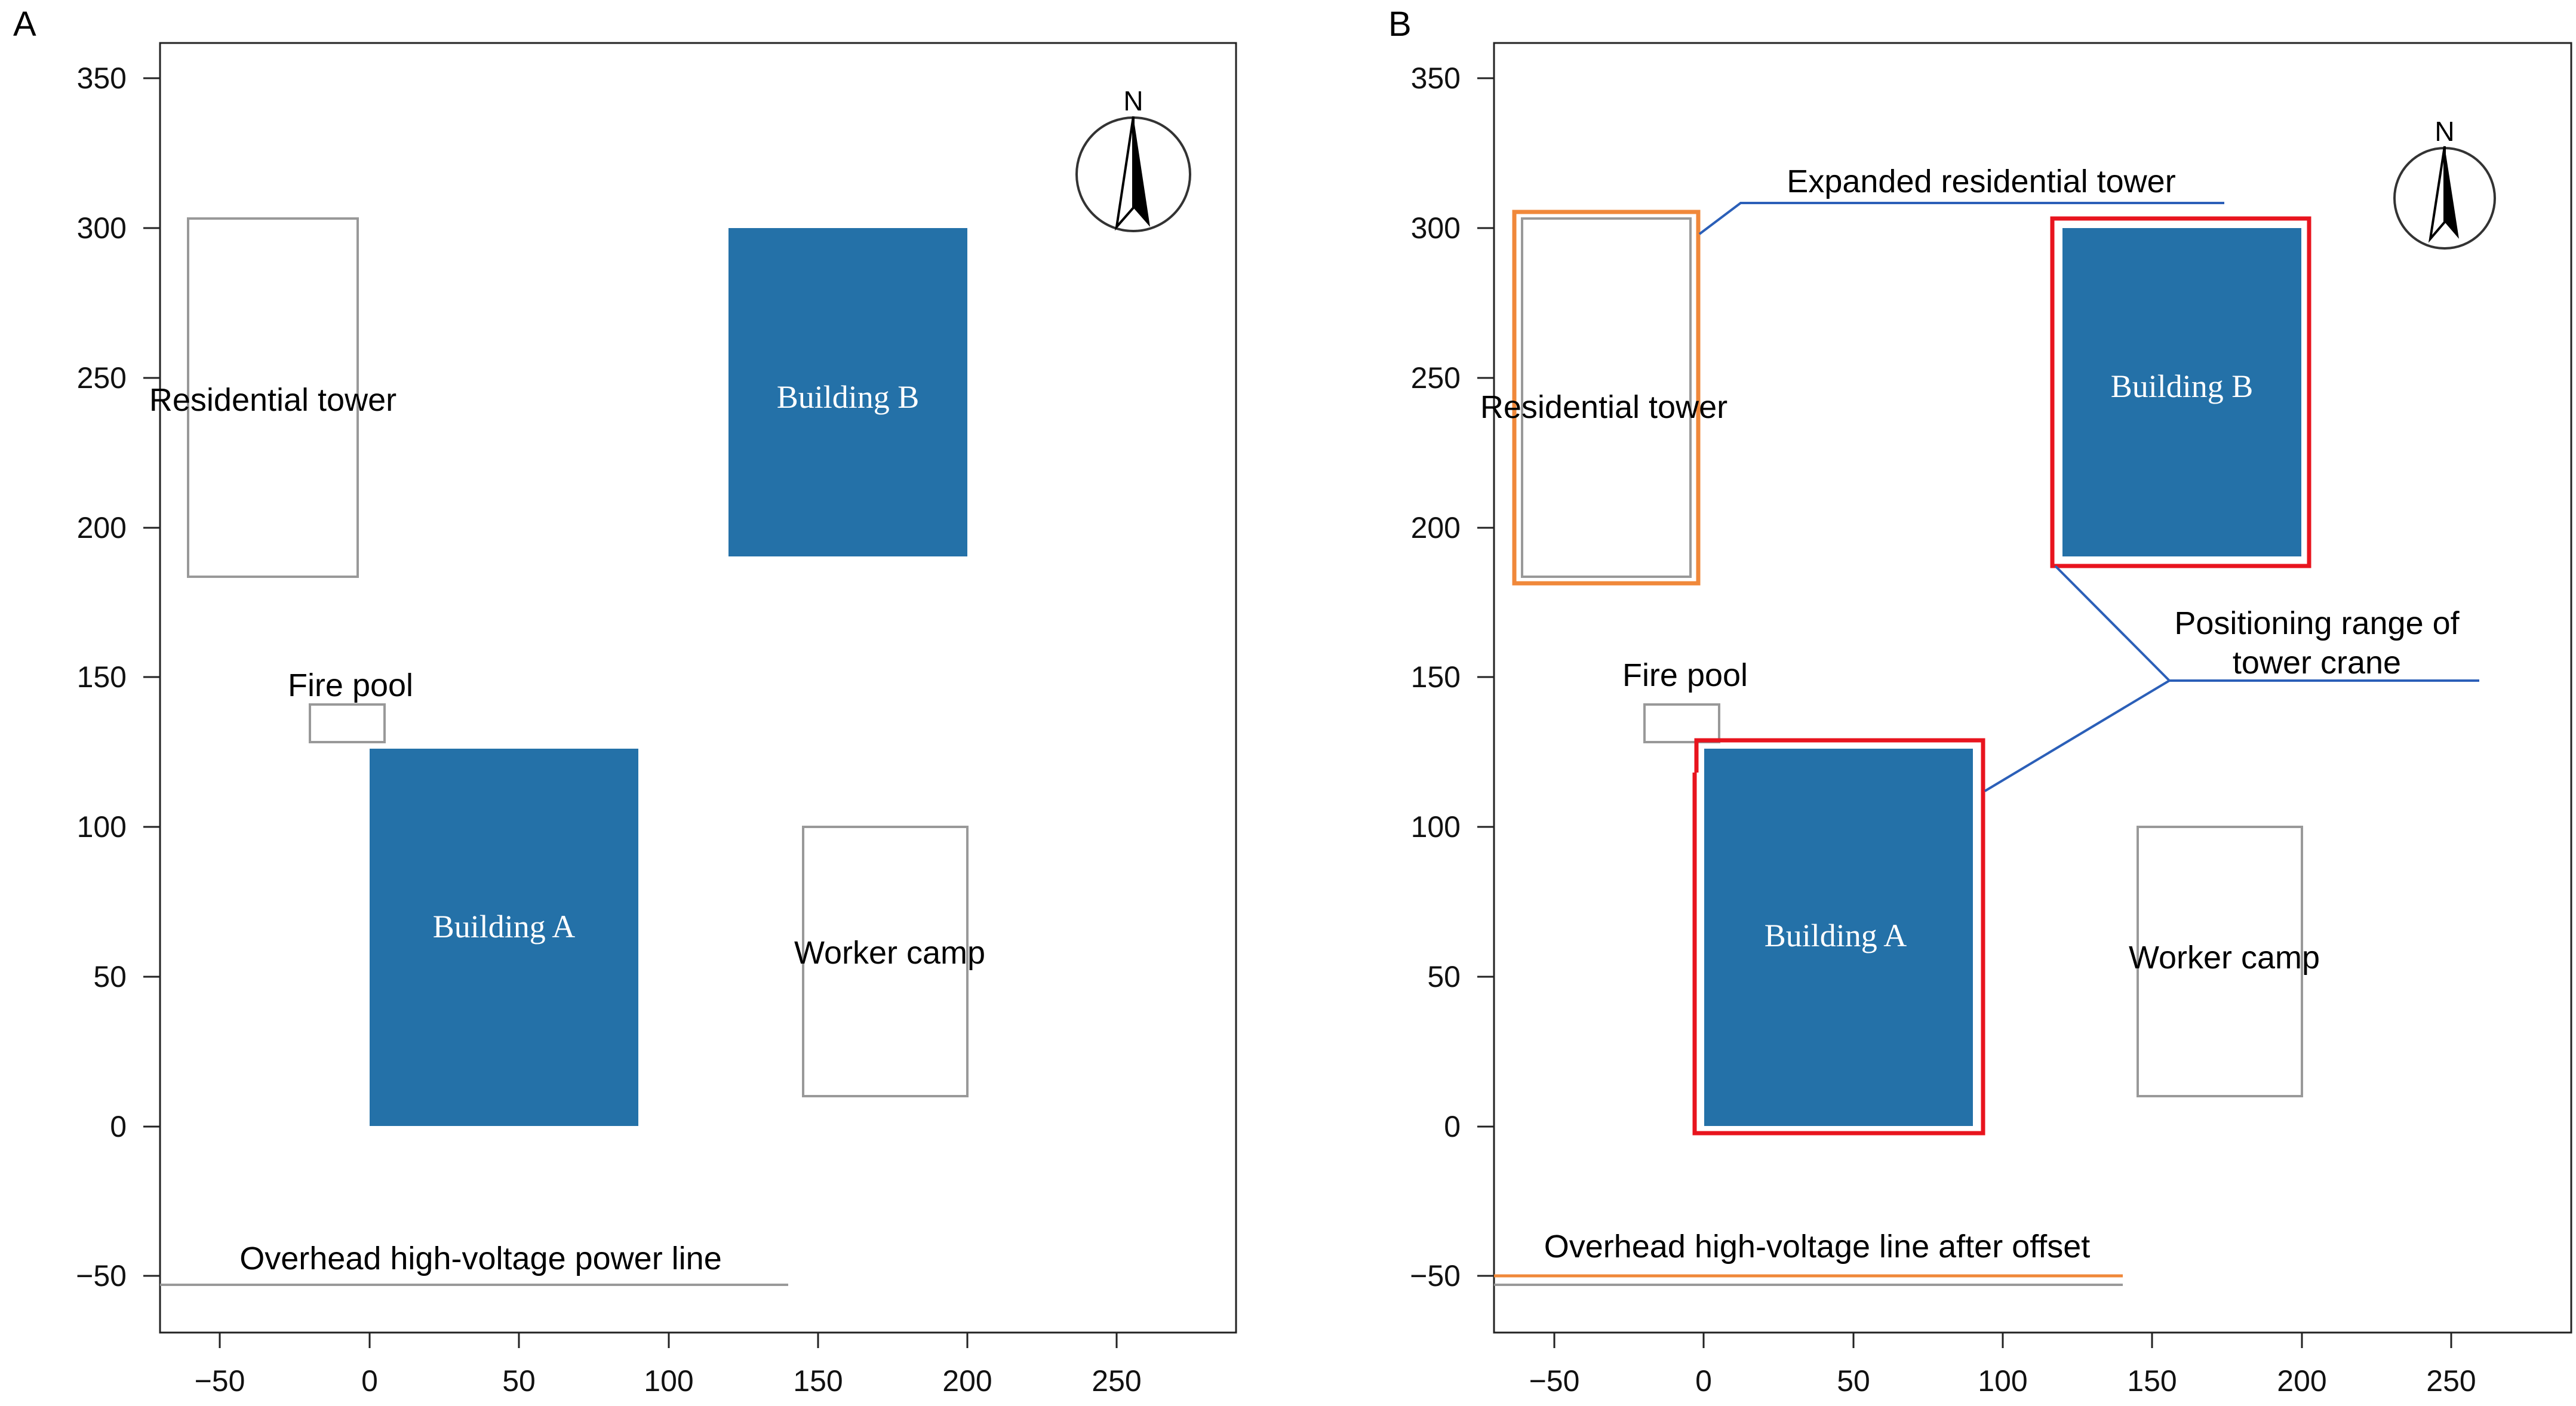 This screenshot has height=1406, width=2576. I want to click on crane-range-b, so click(2180, 392).